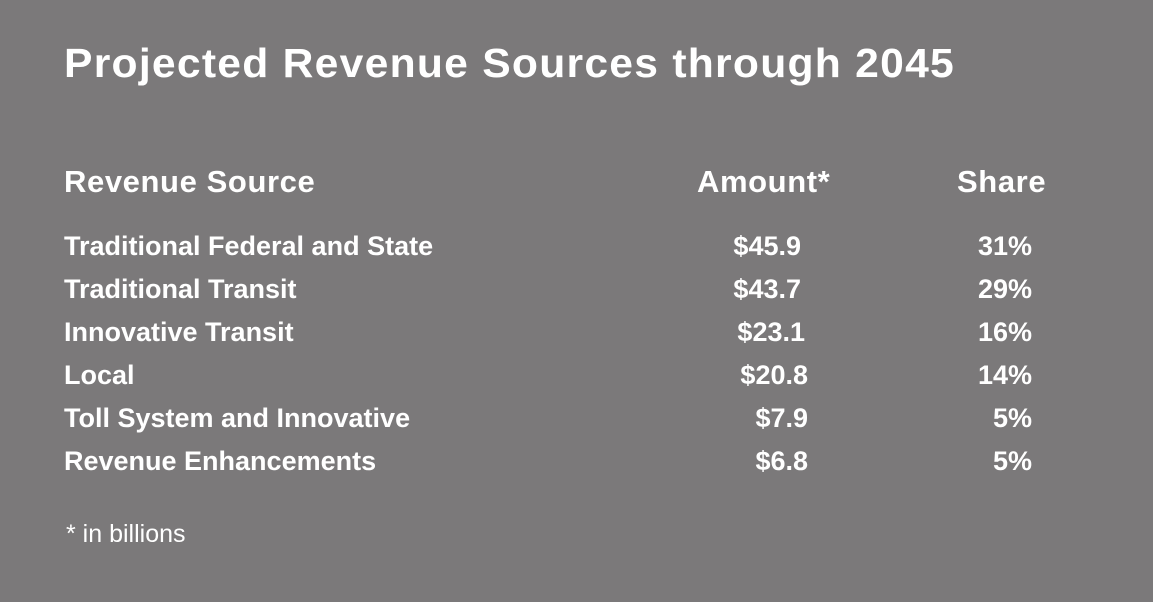  I want to click on table-row: Innovative Transit $23.1 16%, so click(576, 337).